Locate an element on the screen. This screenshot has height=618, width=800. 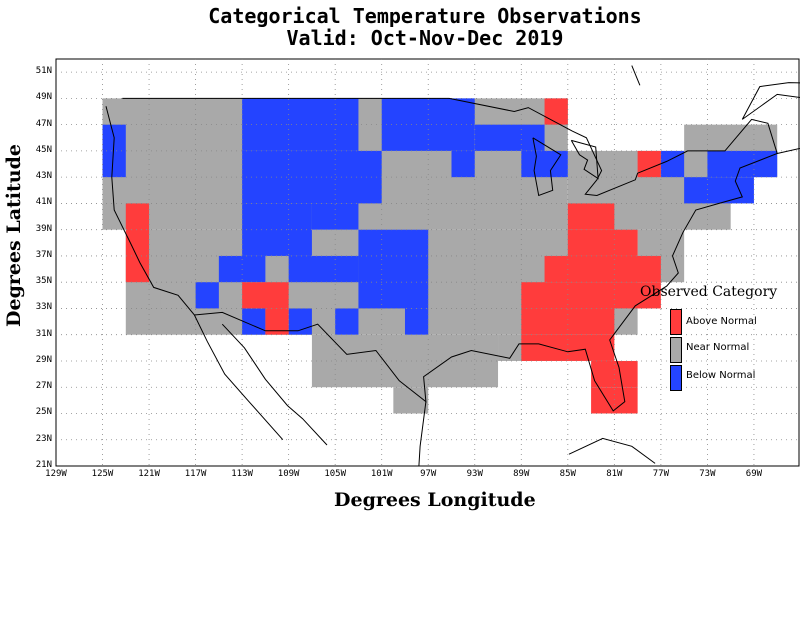
y-tick-label: 37N is located at coordinates (43, 254).